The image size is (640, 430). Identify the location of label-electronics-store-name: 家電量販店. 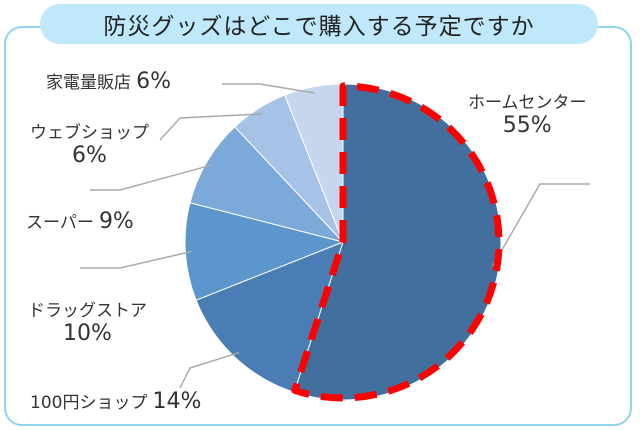
(88, 83).